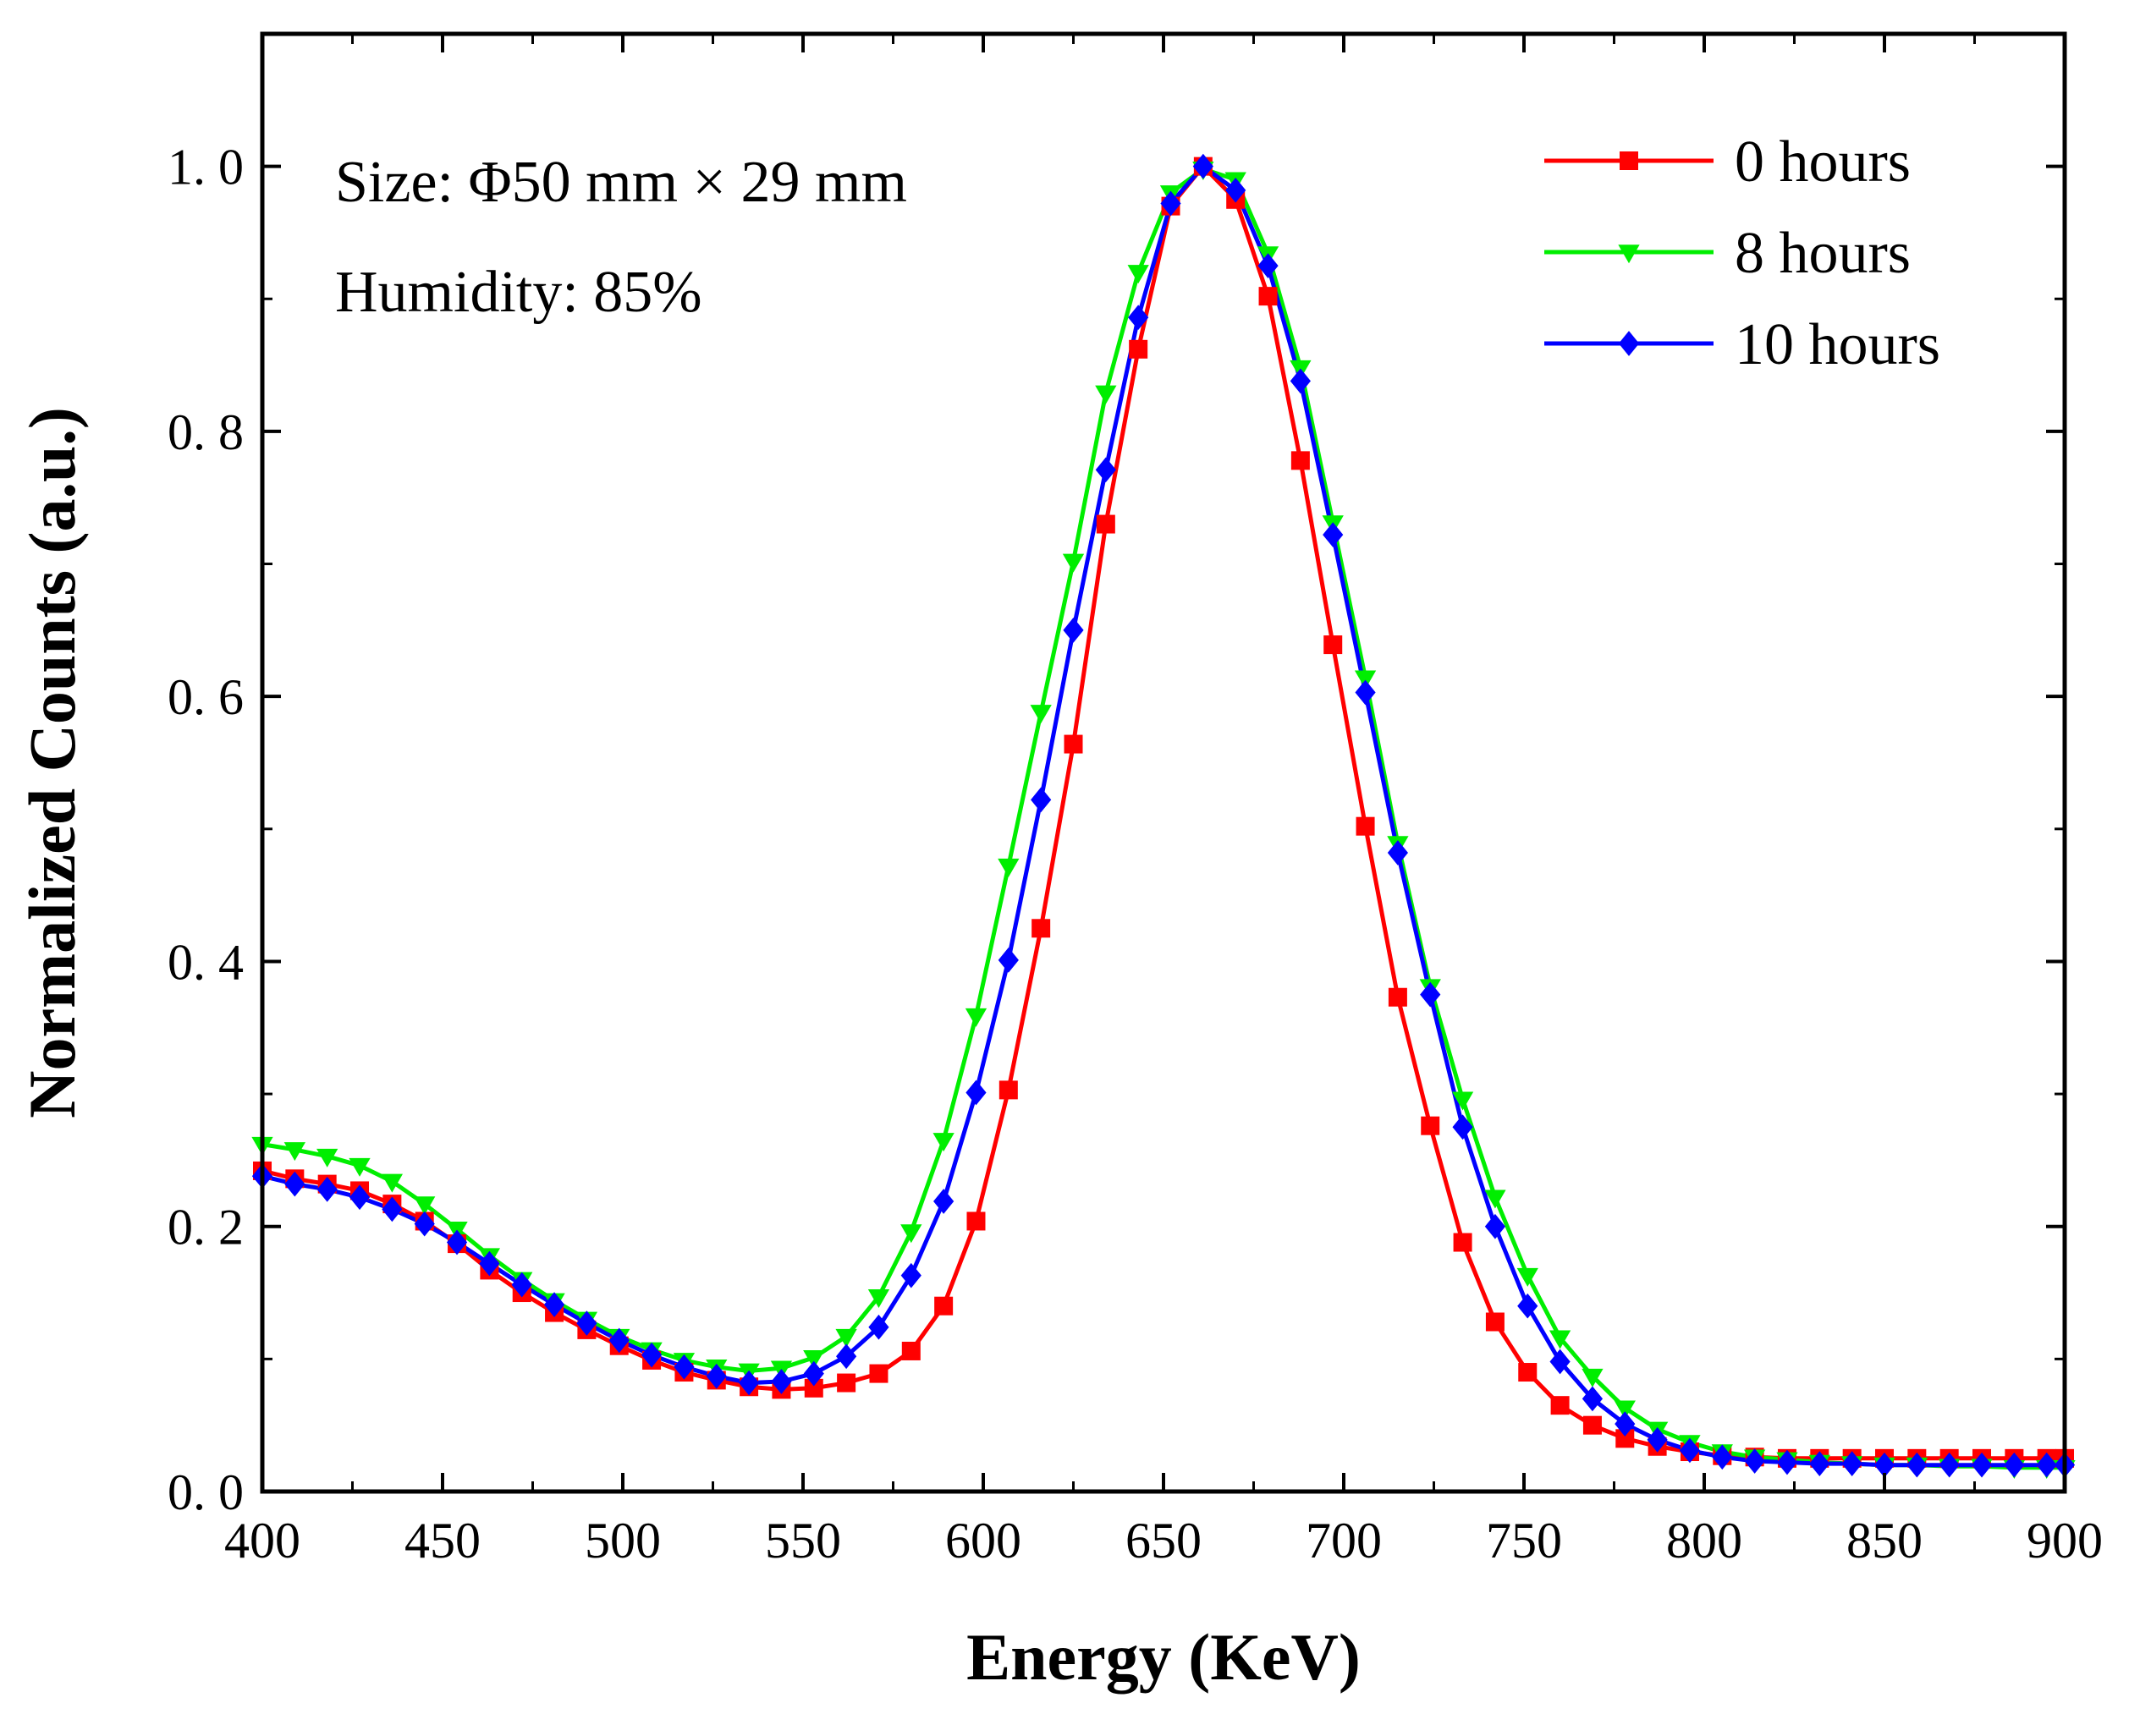 This screenshot has height=1736, width=2129. I want to click on legend-item-0-hours: 0 hours, so click(1727, 162).